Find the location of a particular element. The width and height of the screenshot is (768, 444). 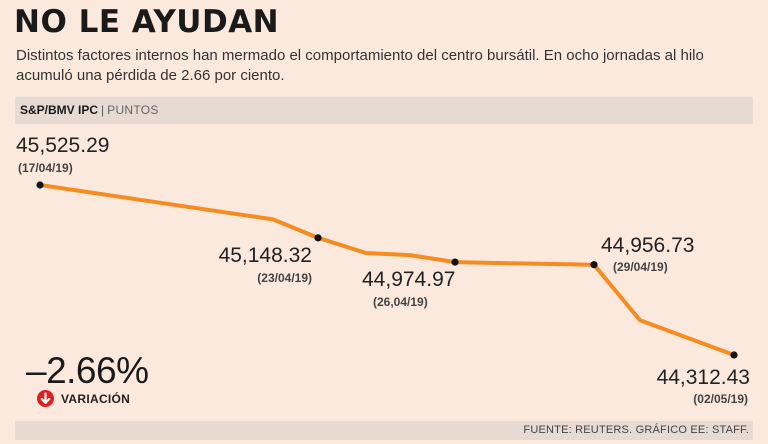

variation-row: VARIACIÓN is located at coordinates (83, 398).